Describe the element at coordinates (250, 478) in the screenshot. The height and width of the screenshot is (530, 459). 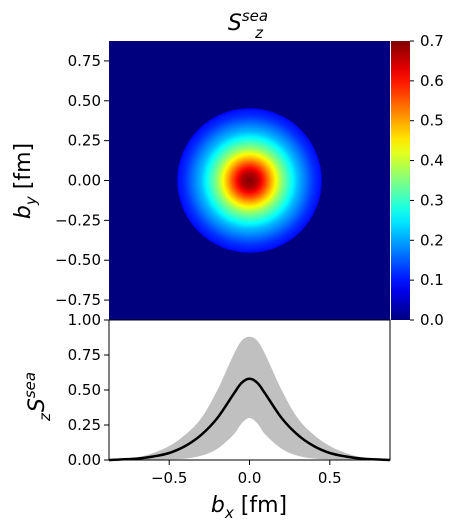
I see `profile-x-tick-label: 0.0` at that location.